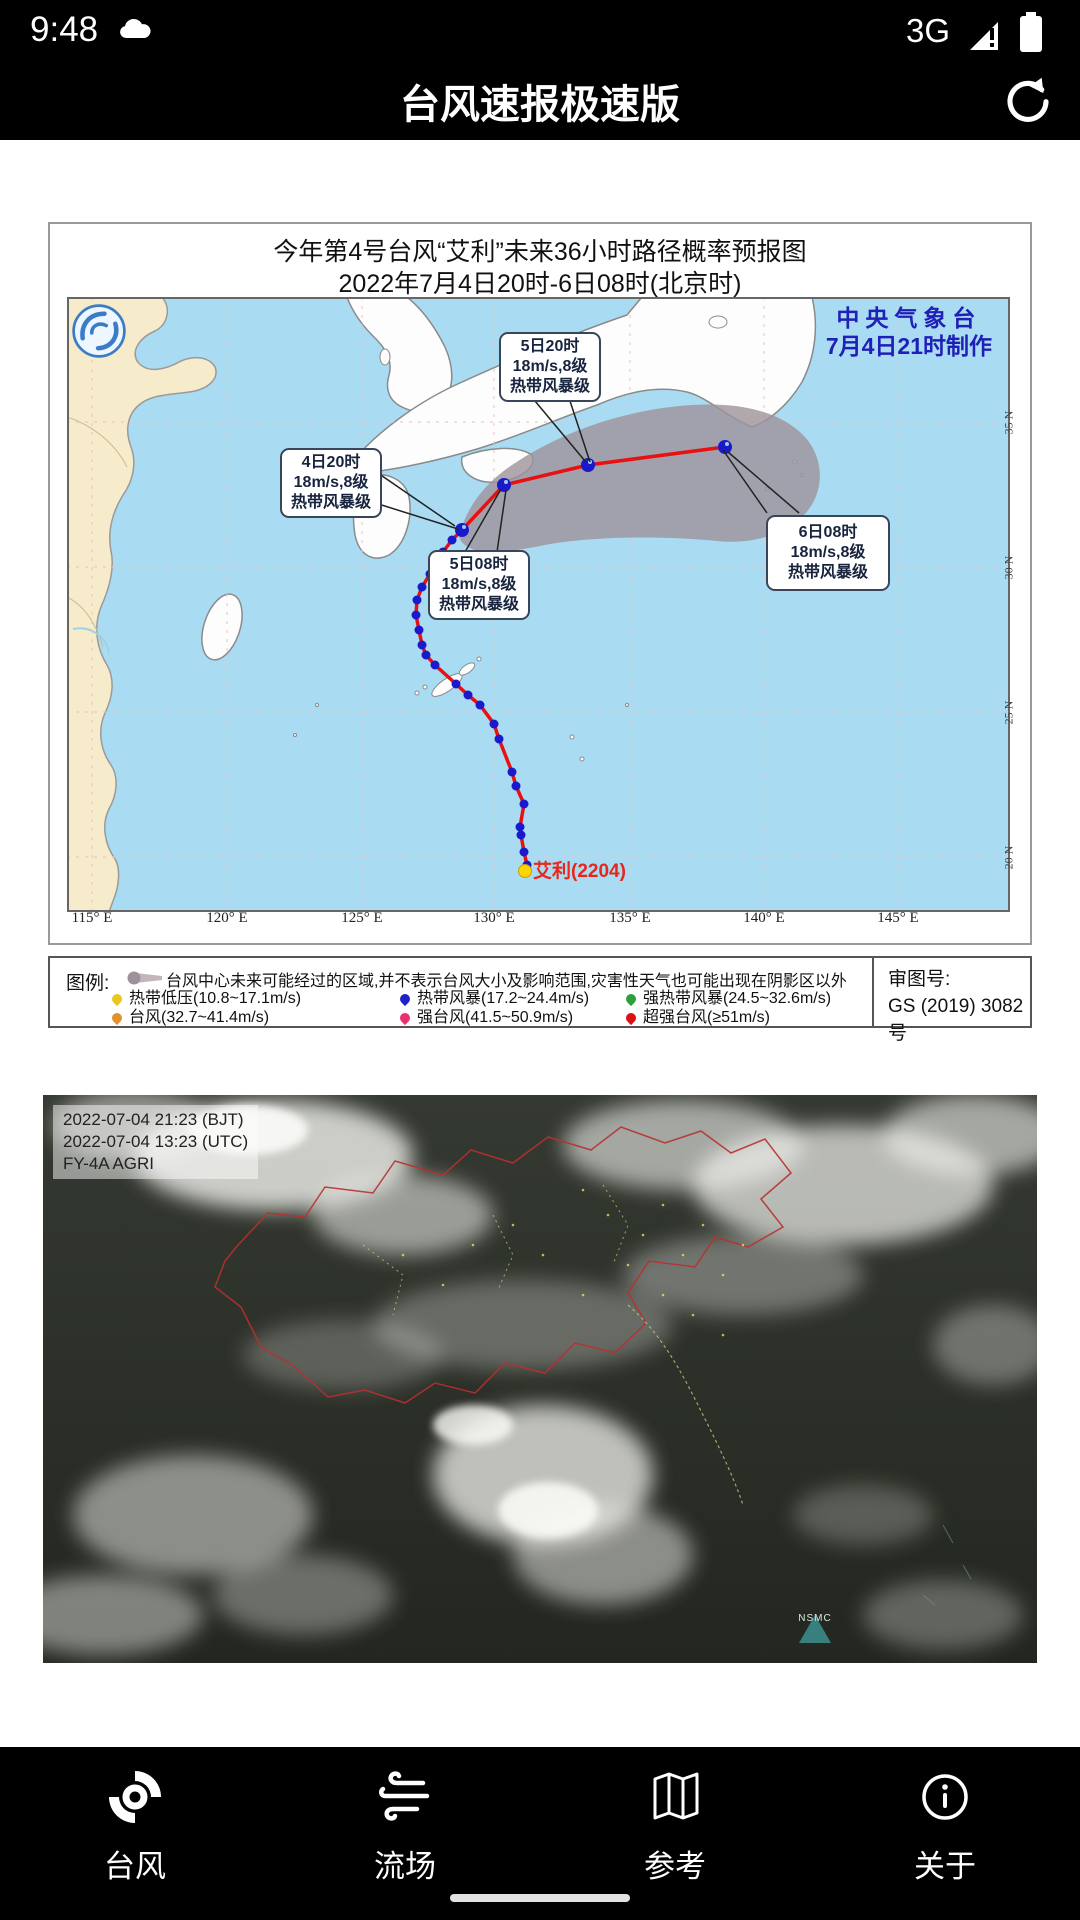 The width and height of the screenshot is (1080, 1920). I want to click on nsmc-watermark: NSMC, so click(815, 1618).